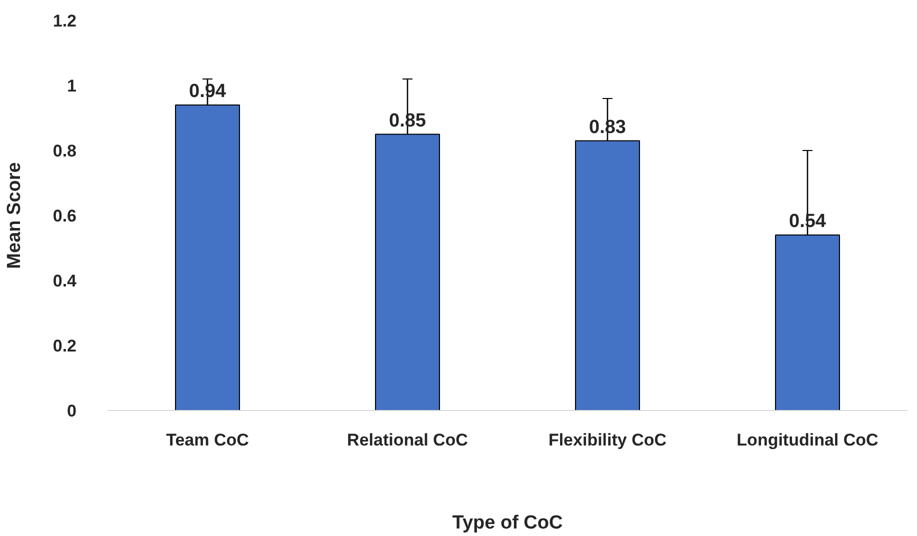  What do you see at coordinates (207, 440) in the screenshot?
I see `x-tick-label: Team CoC` at bounding box center [207, 440].